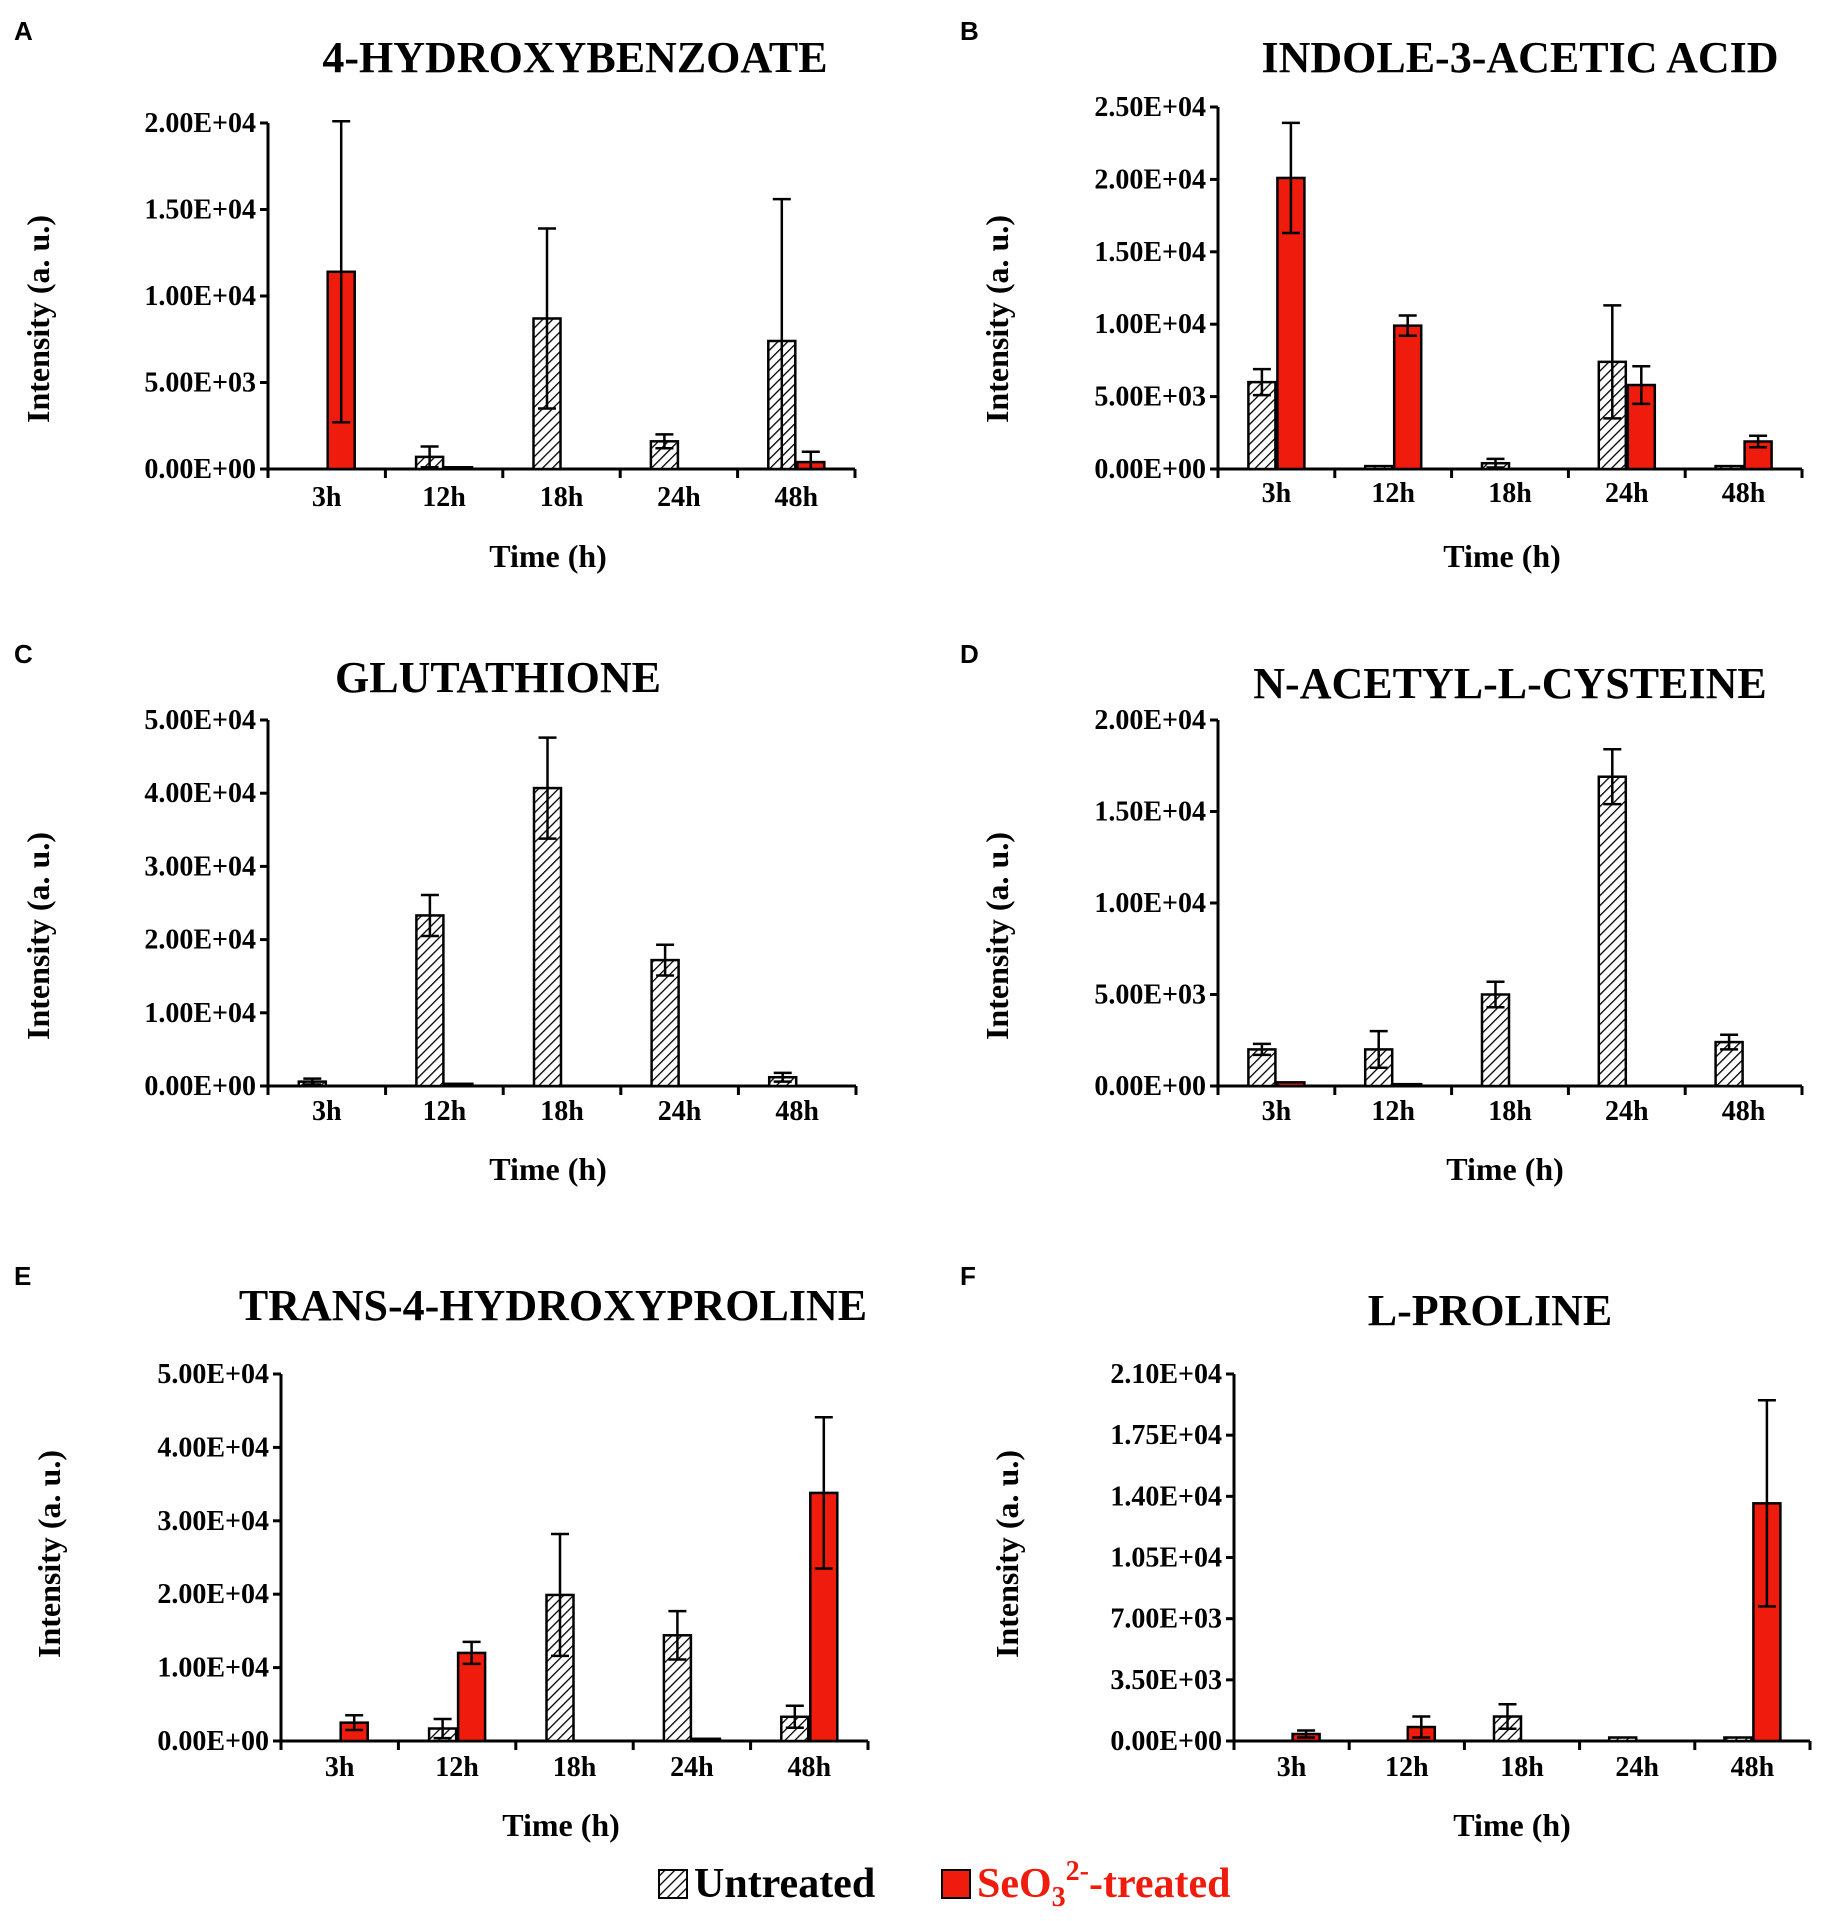 The width and height of the screenshot is (1821, 1921). What do you see at coordinates (23, 654) in the screenshot?
I see `panel-c-letter: C` at bounding box center [23, 654].